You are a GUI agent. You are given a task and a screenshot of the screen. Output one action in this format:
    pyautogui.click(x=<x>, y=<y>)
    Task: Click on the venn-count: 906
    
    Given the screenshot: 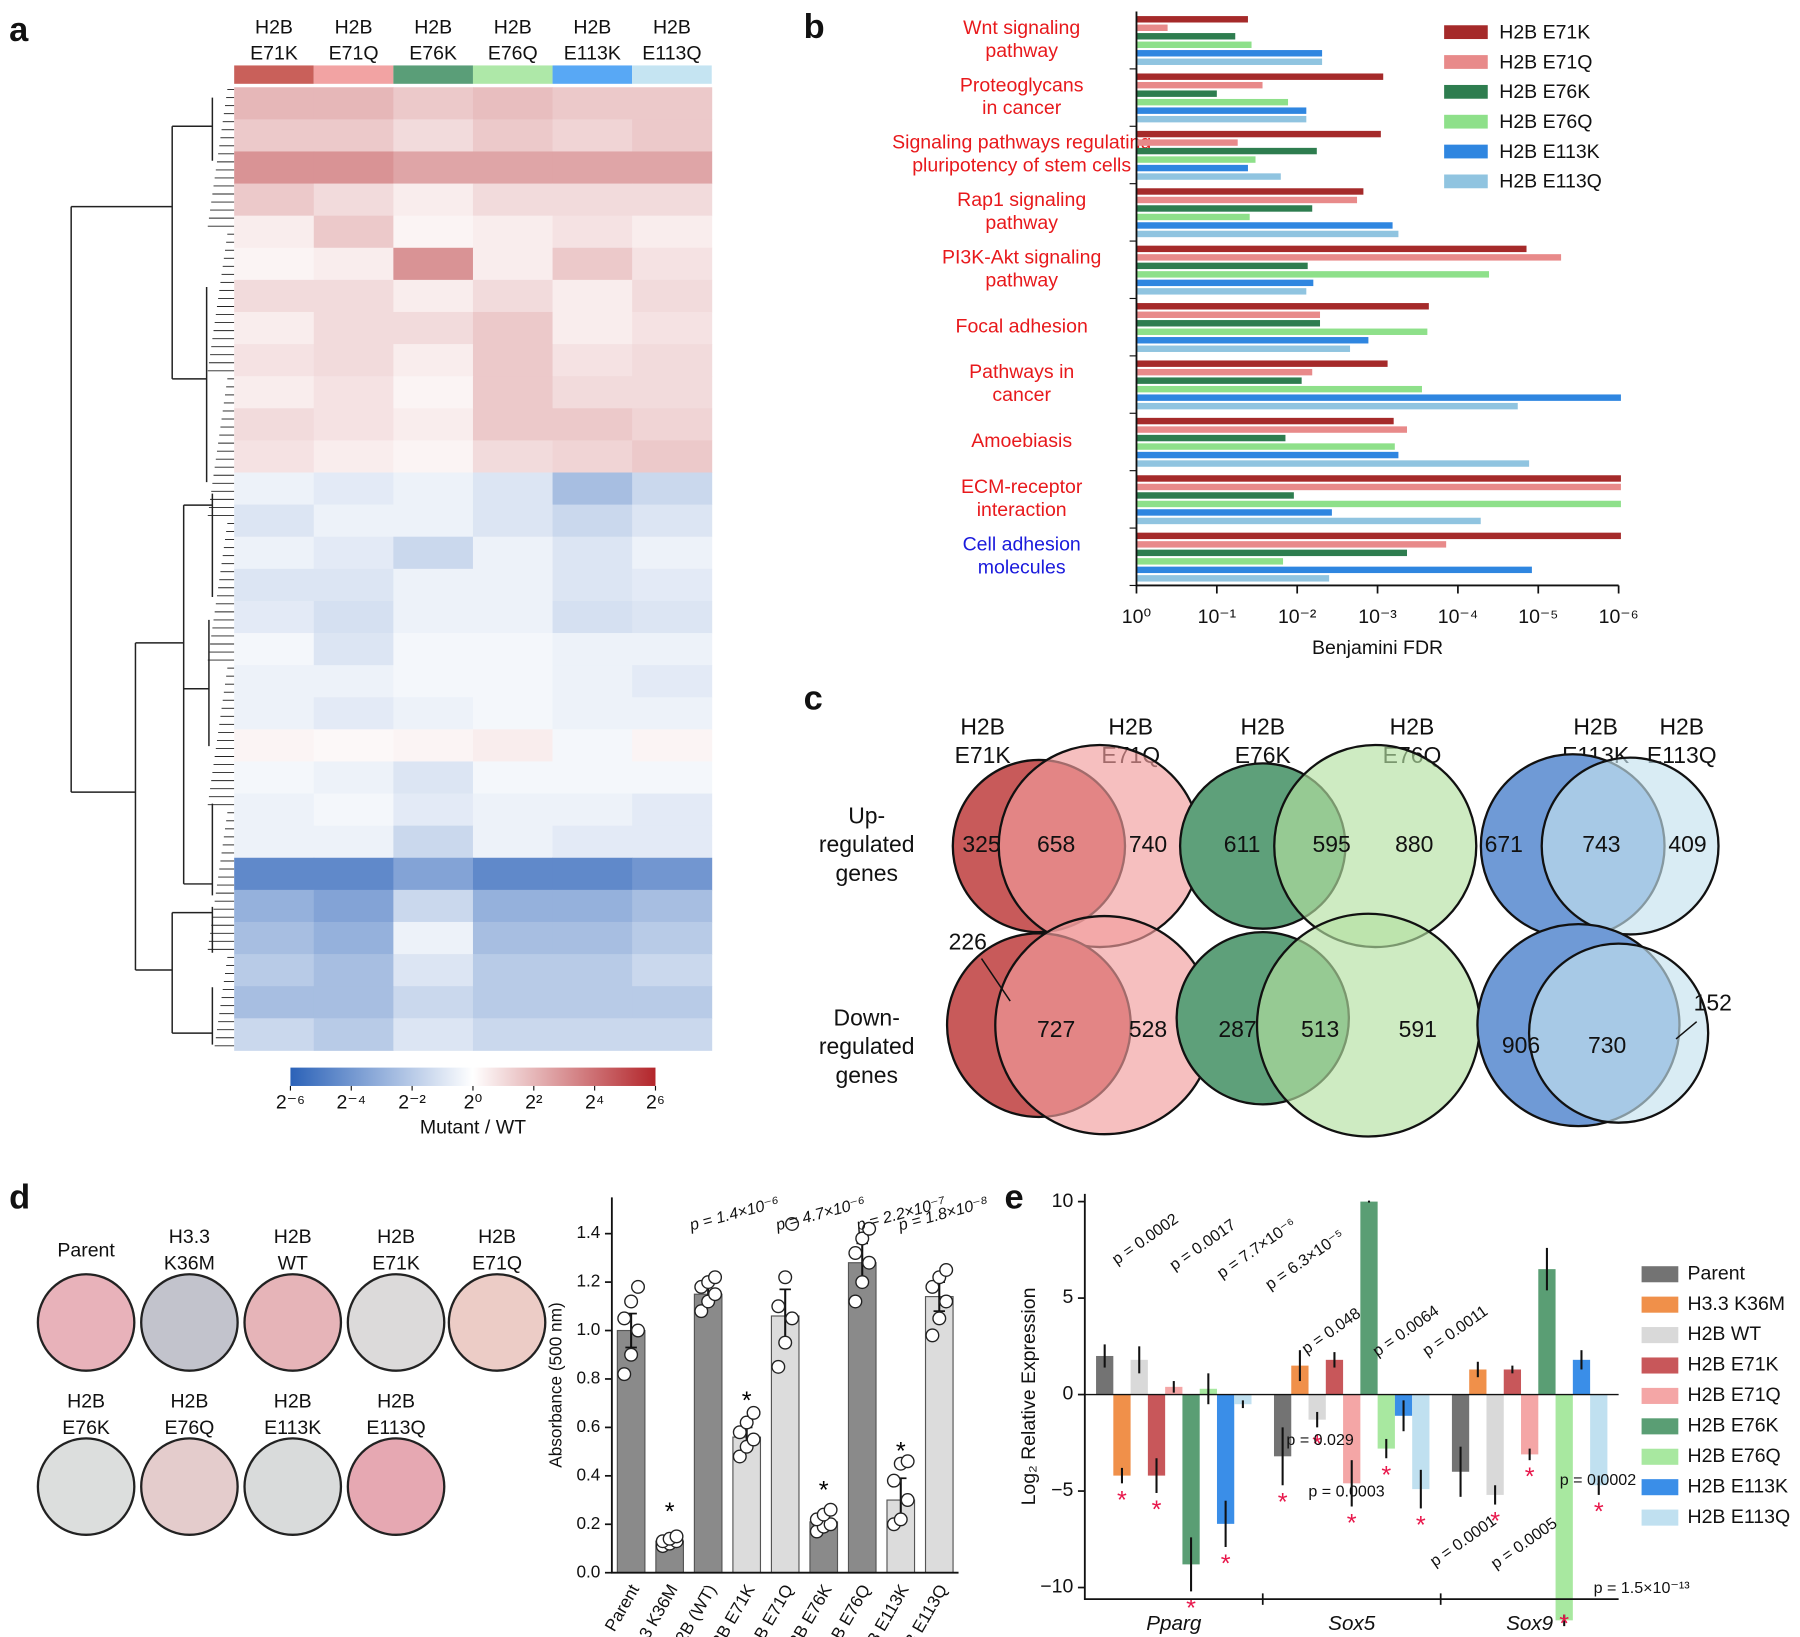 What is the action you would take?
    pyautogui.click(x=1521, y=1045)
    